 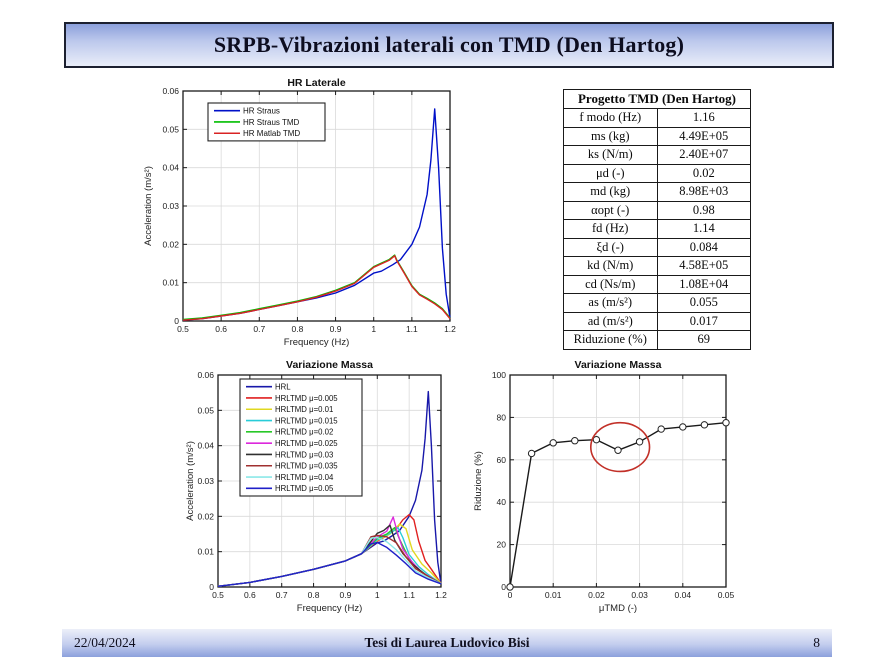 What do you see at coordinates (703, 303) in the screenshot?
I see `param-value: 0.055` at bounding box center [703, 303].